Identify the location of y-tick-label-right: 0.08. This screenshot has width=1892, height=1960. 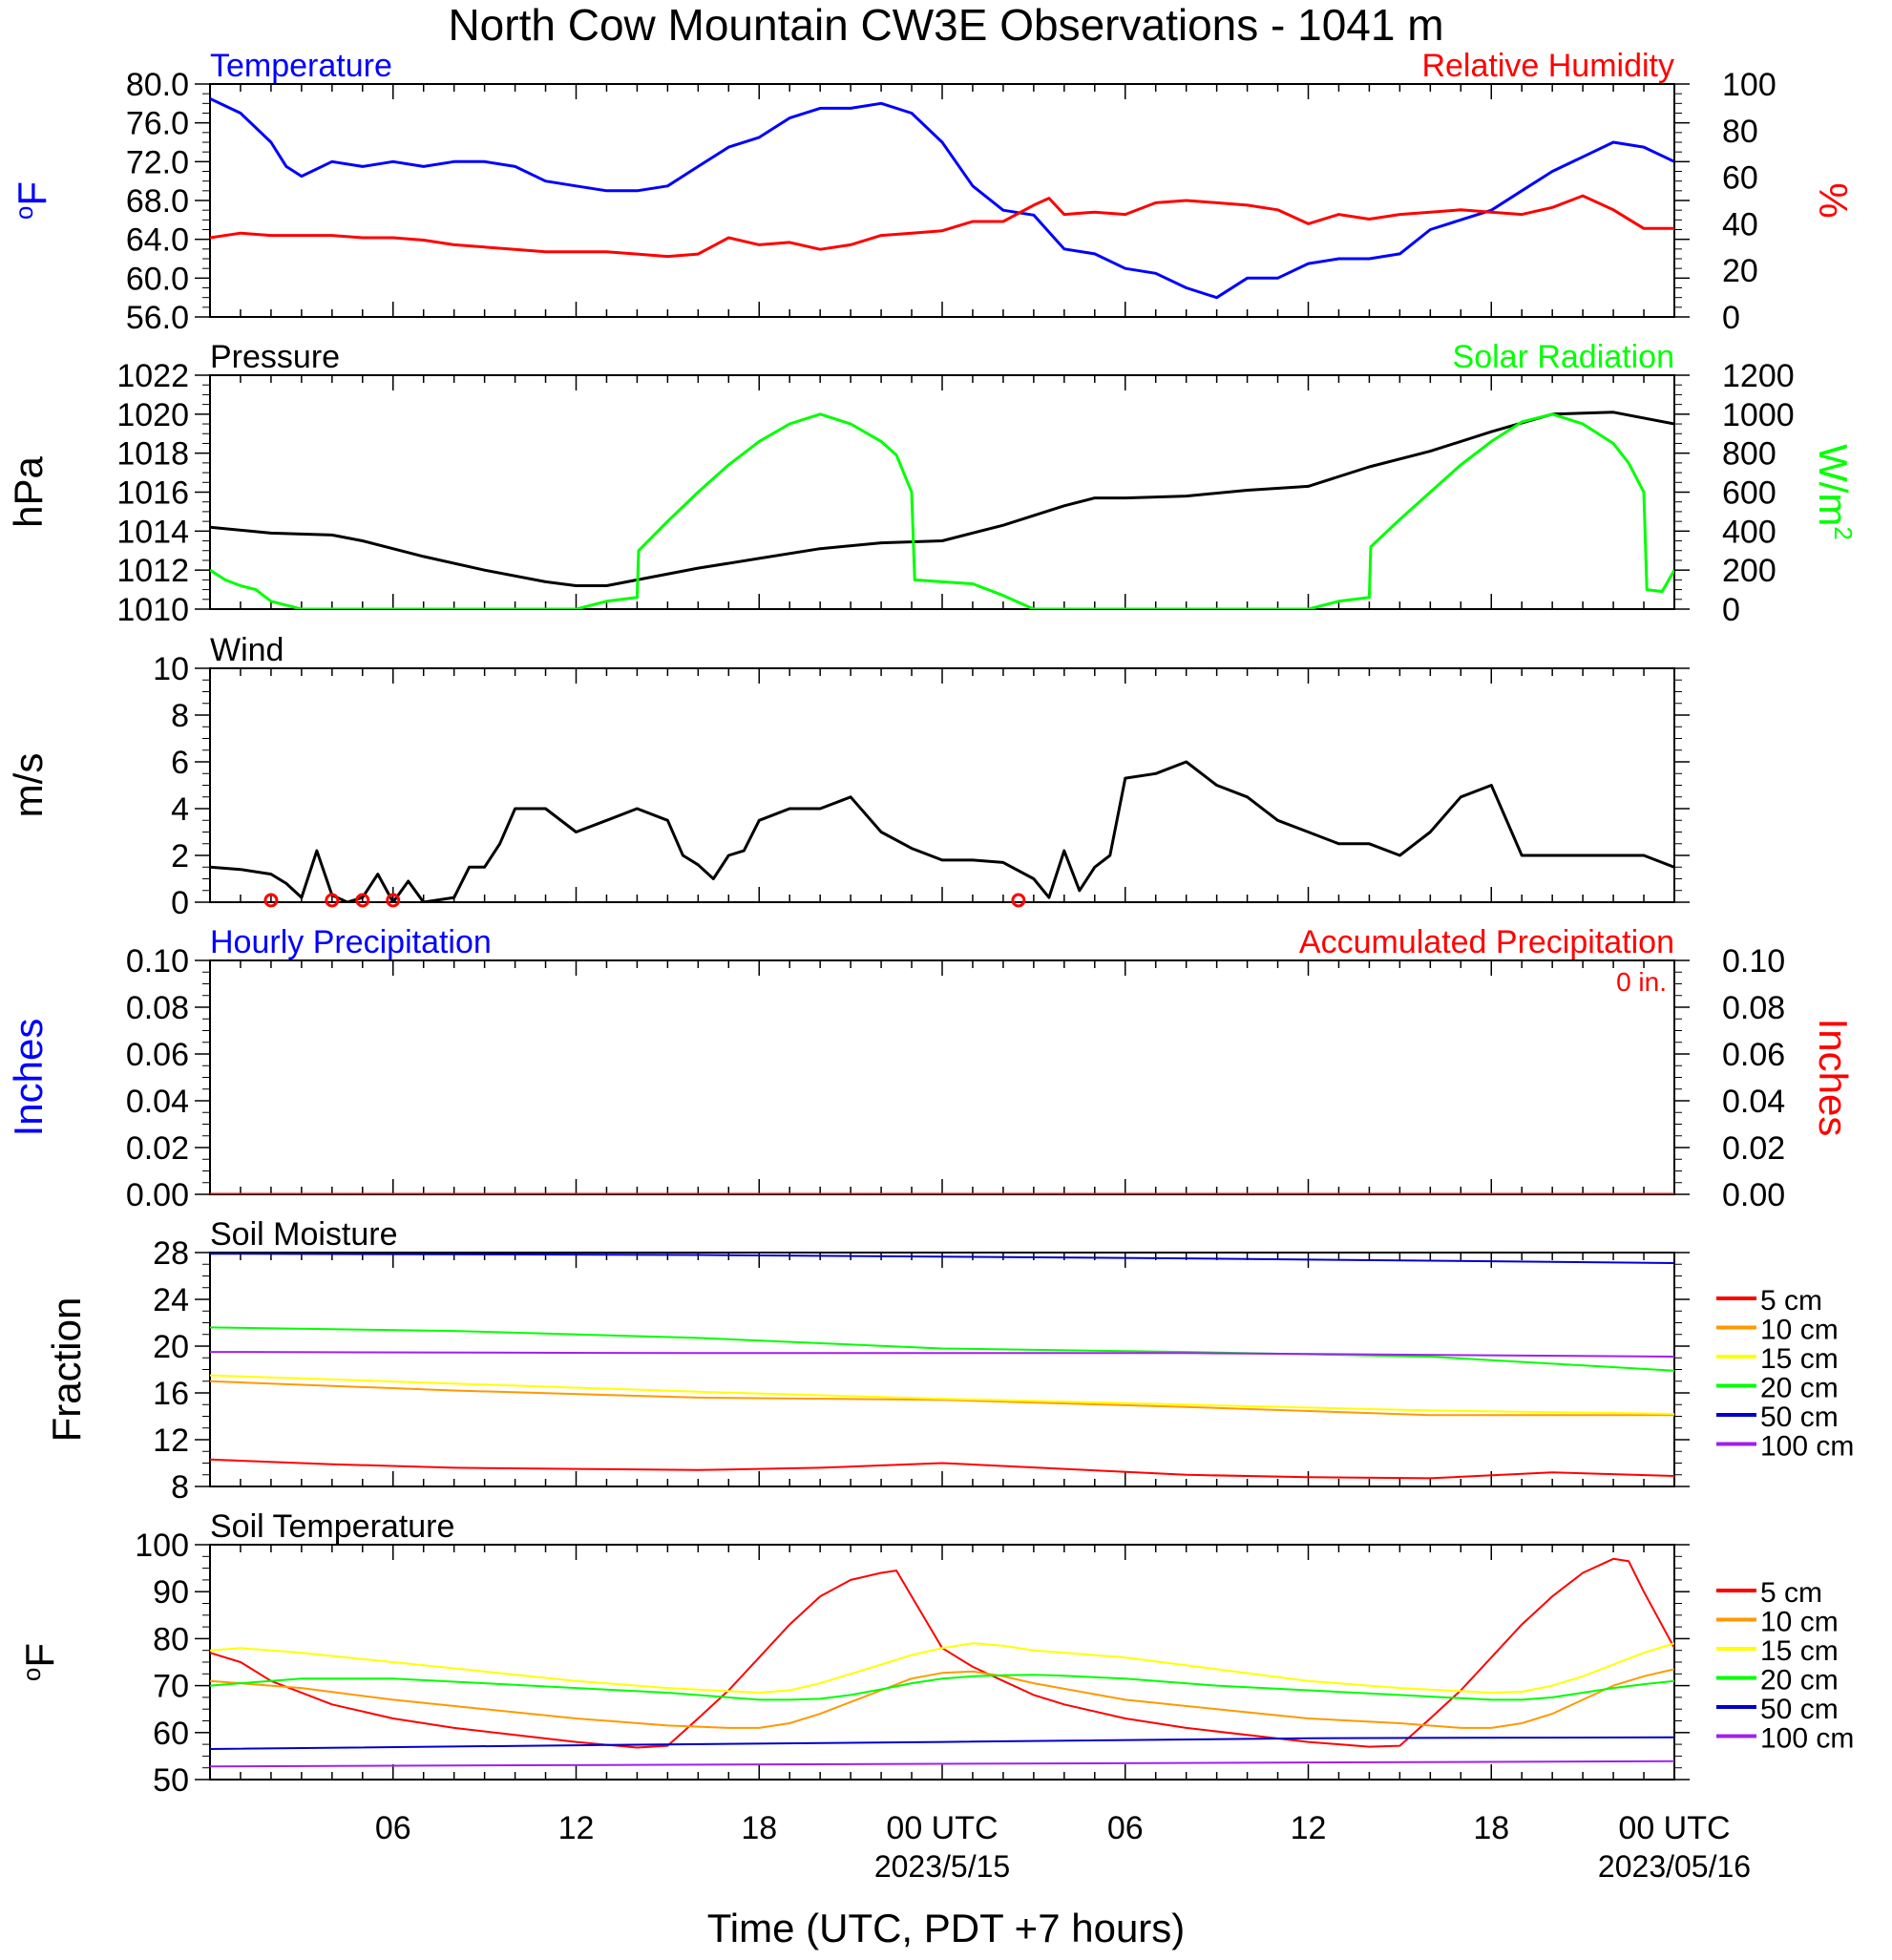
(1753, 1008).